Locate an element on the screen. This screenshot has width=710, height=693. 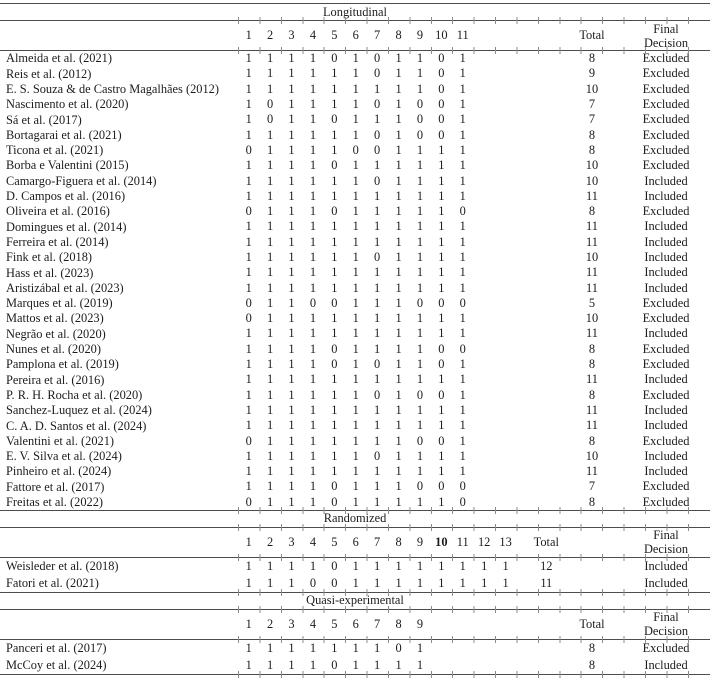
title-underline is located at coordinates (355, 20).